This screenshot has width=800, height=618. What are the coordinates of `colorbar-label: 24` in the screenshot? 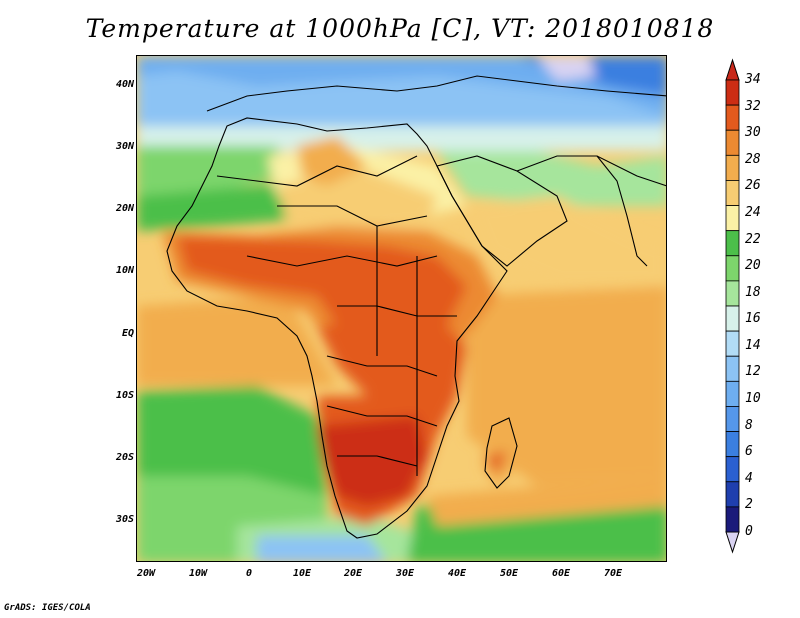 It's located at (753, 212).